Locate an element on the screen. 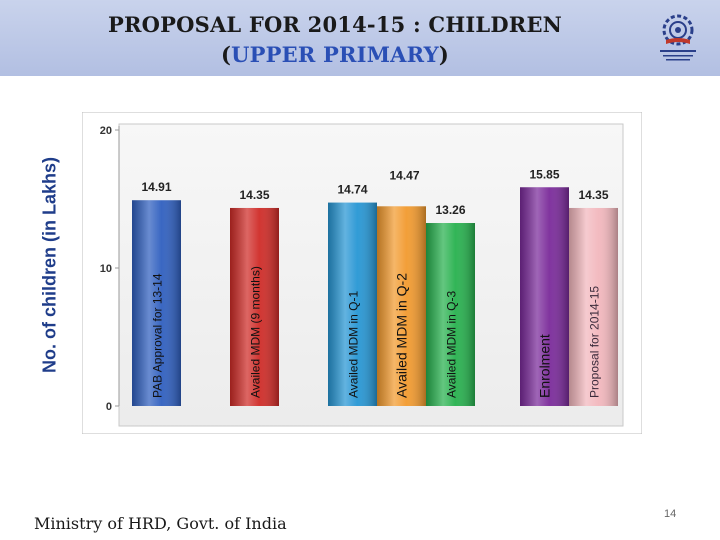 The height and width of the screenshot is (540, 720). category-label: Availed MDM in Q-3 is located at coordinates (452, 344).